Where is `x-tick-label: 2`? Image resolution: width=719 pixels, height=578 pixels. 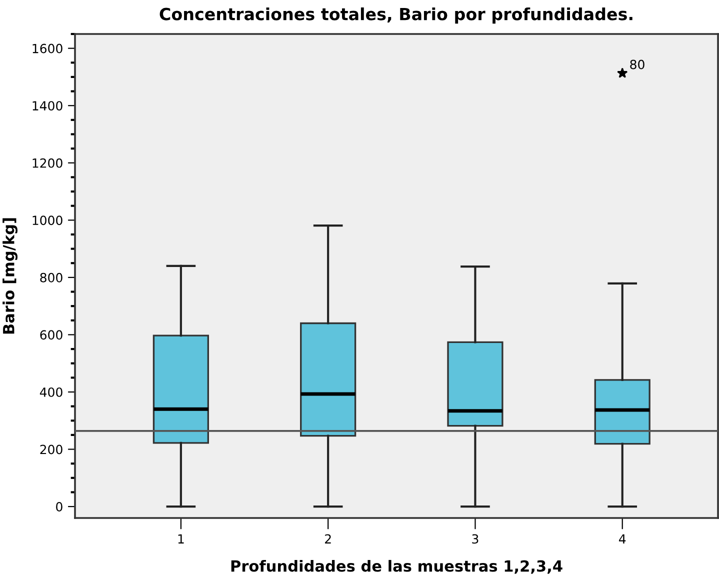
x-tick-label: 2 is located at coordinates (328, 539).